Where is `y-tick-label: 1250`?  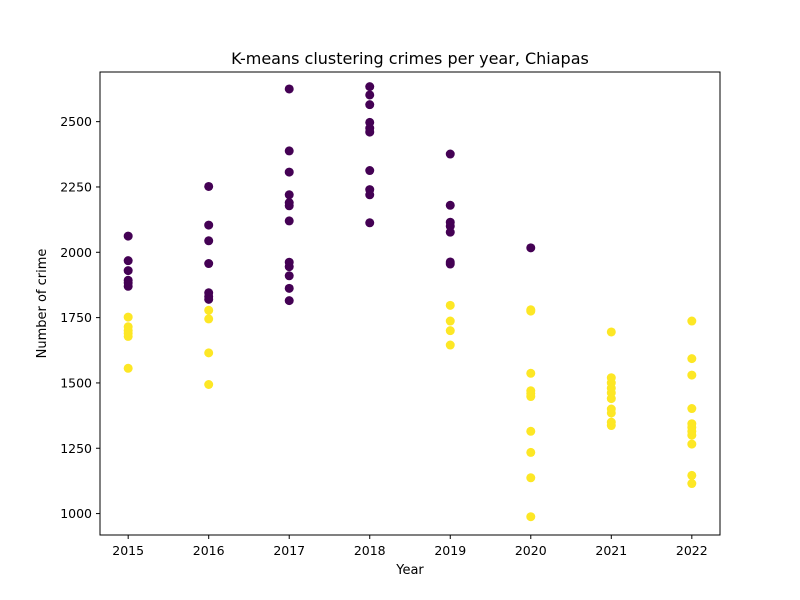
y-tick-label: 1250 is located at coordinates (76, 448).